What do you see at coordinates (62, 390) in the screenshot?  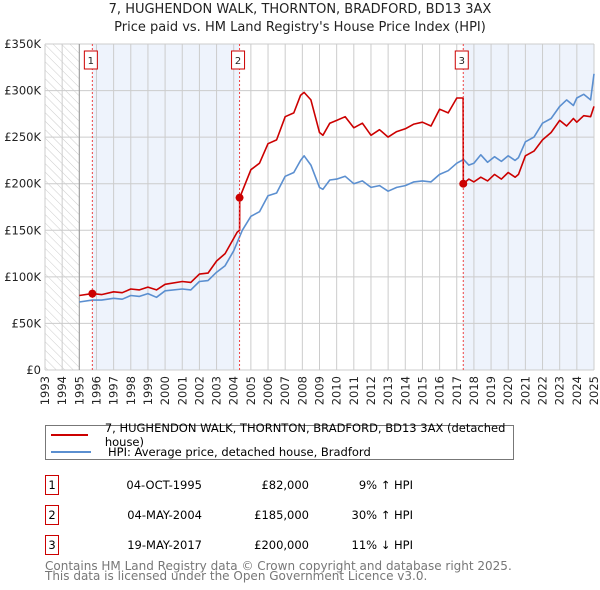 I see `x-tick-label: 1994` at bounding box center [62, 390].